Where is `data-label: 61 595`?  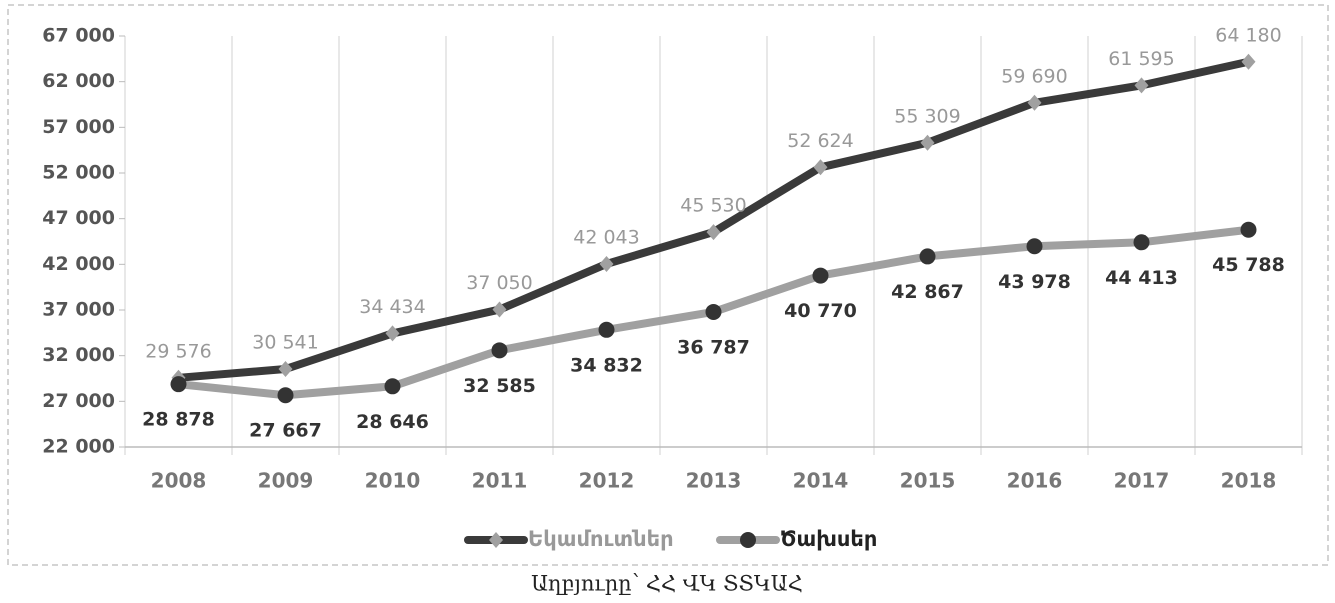
data-label: 61 595 is located at coordinates (1141, 59).